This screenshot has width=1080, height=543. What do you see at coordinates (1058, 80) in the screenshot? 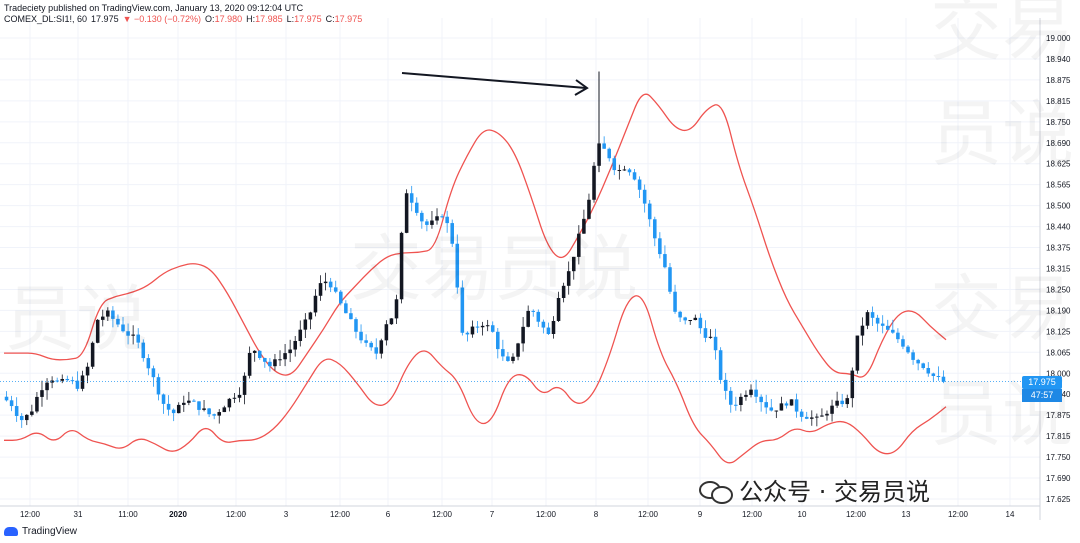
I see `y-tick-label: 18.875` at bounding box center [1058, 80].